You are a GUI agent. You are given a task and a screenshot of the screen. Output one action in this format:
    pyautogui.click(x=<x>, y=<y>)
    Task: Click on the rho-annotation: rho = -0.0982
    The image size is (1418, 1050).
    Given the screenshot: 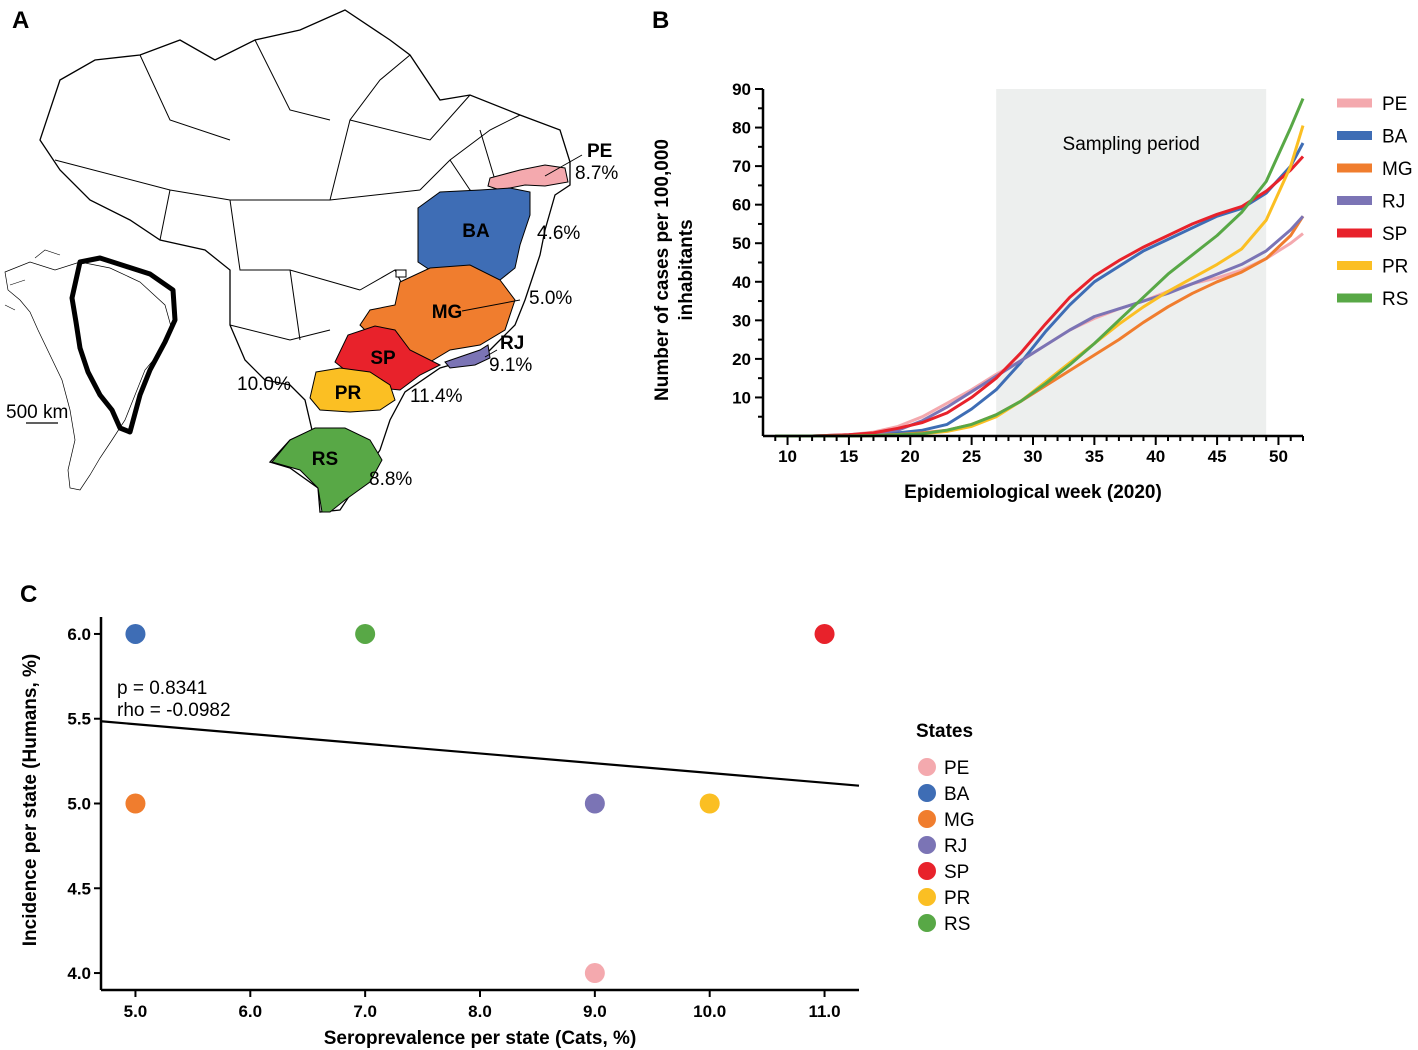 What is the action you would take?
    pyautogui.click(x=174, y=710)
    